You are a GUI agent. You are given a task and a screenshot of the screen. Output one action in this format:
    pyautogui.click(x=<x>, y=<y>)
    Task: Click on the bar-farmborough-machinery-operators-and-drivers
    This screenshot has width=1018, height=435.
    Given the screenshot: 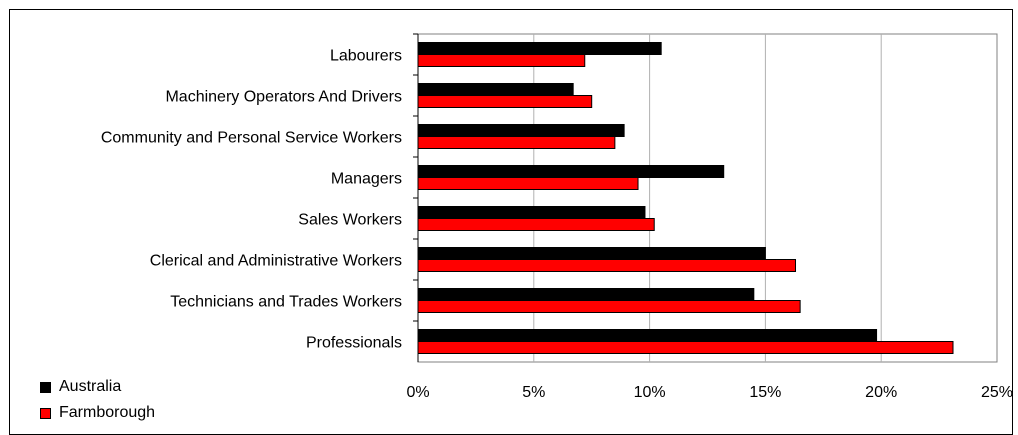 What is the action you would take?
    pyautogui.click(x=505, y=101)
    